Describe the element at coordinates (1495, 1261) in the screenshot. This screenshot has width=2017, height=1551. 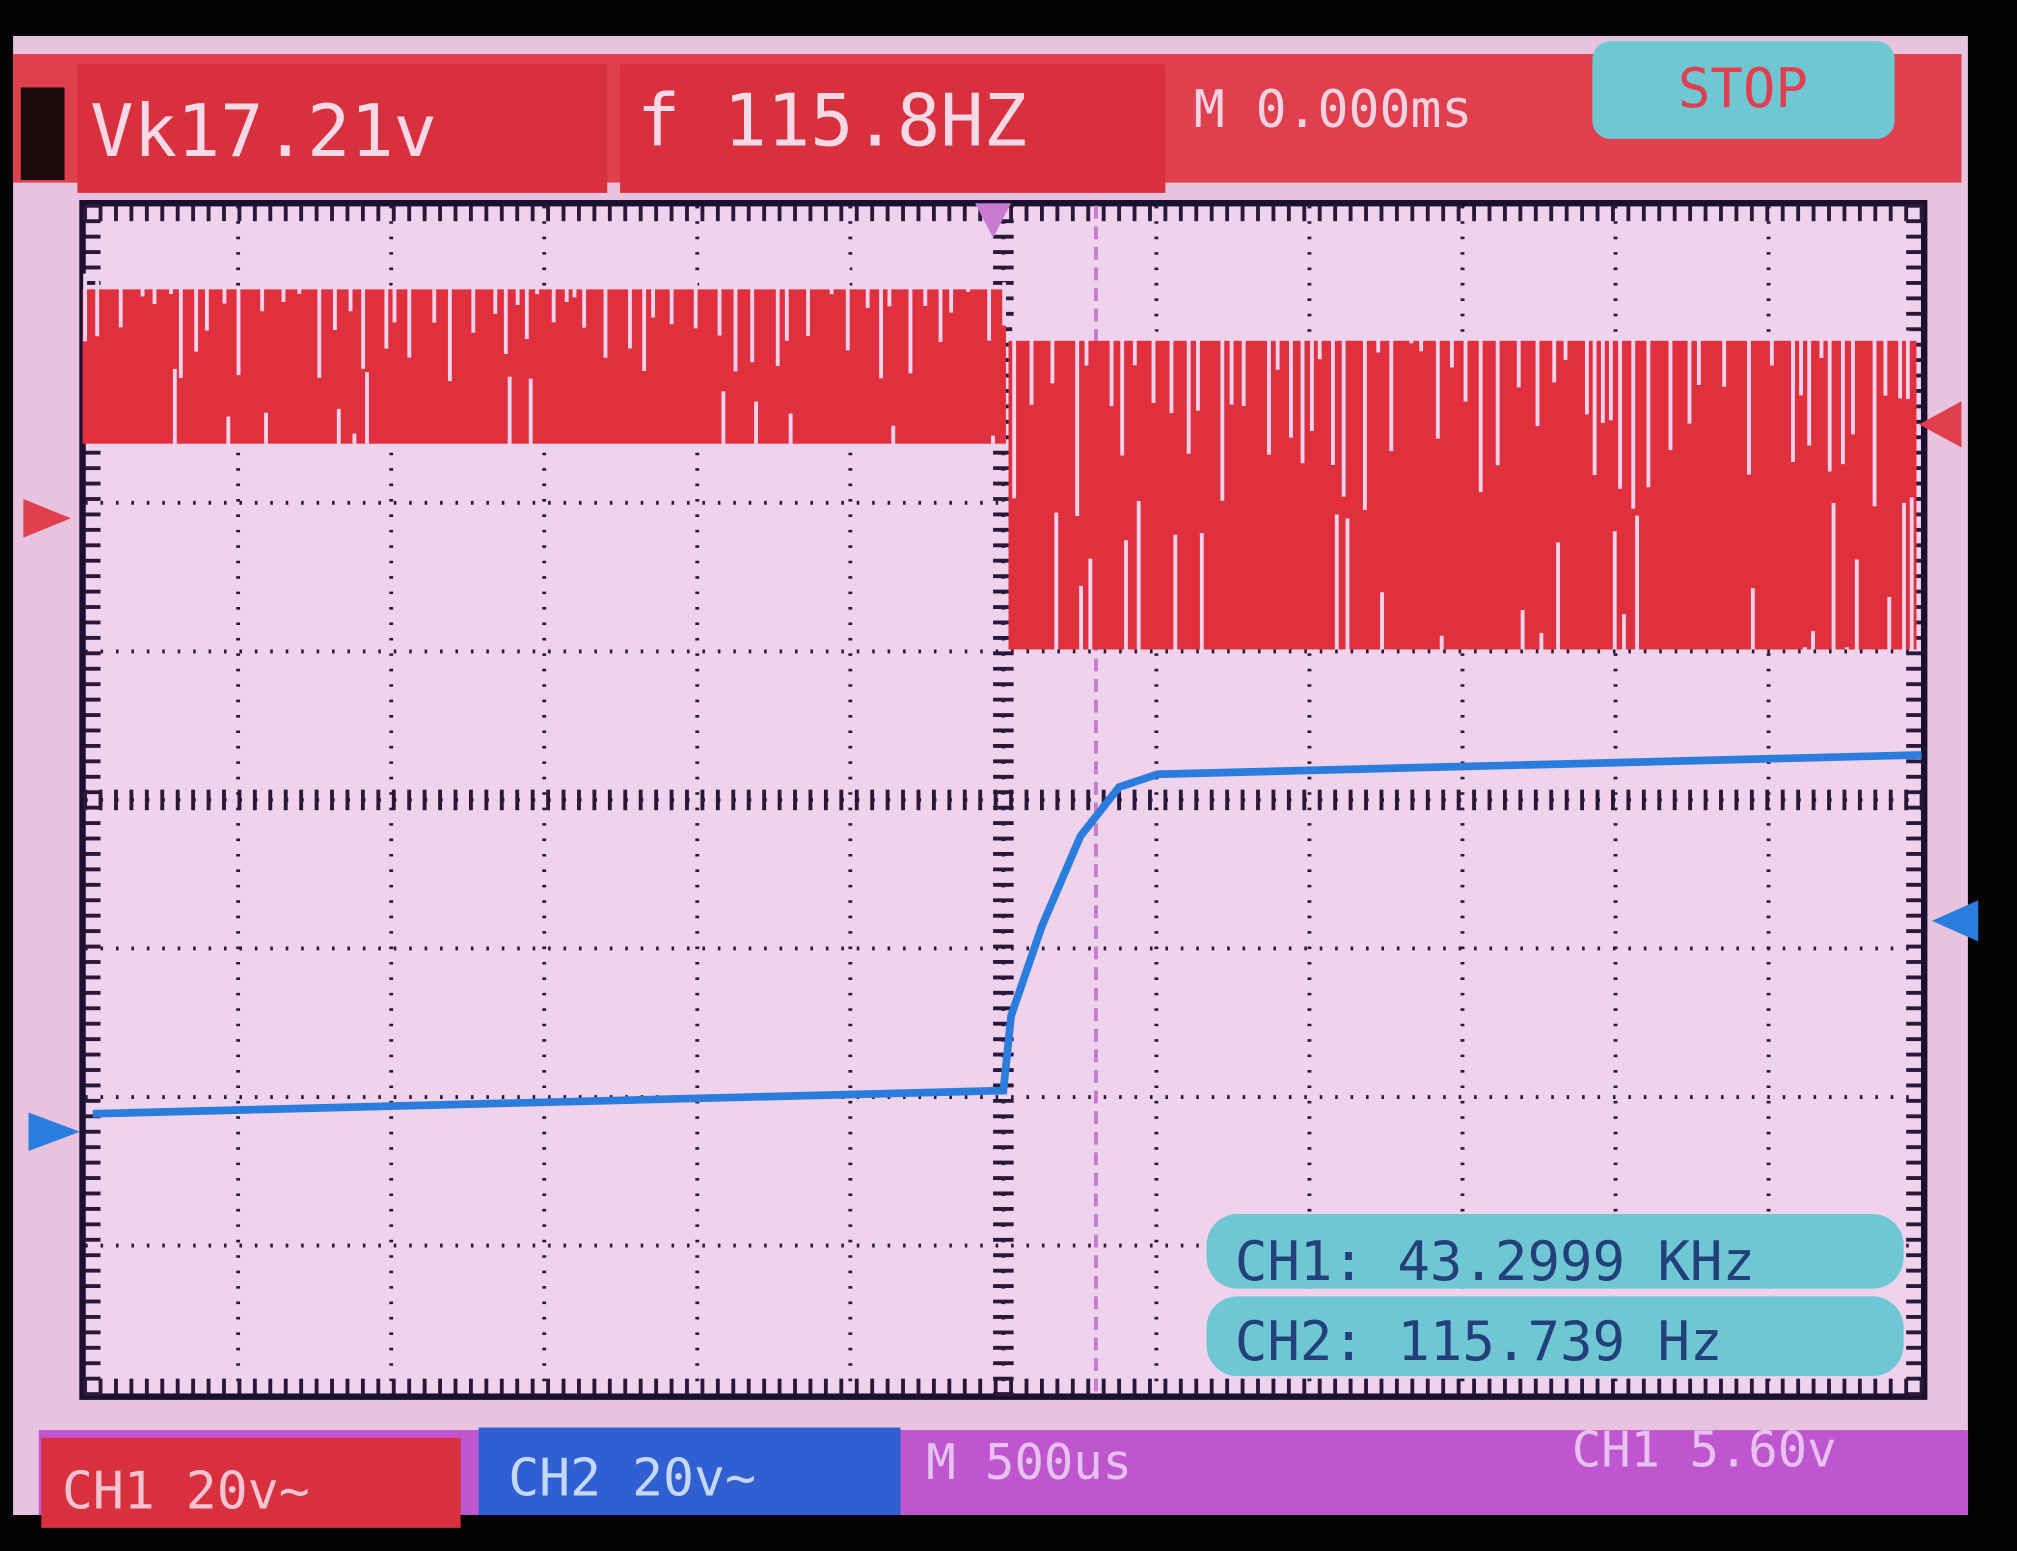
I see `measurement: CH1: 43.2999 KHz` at that location.